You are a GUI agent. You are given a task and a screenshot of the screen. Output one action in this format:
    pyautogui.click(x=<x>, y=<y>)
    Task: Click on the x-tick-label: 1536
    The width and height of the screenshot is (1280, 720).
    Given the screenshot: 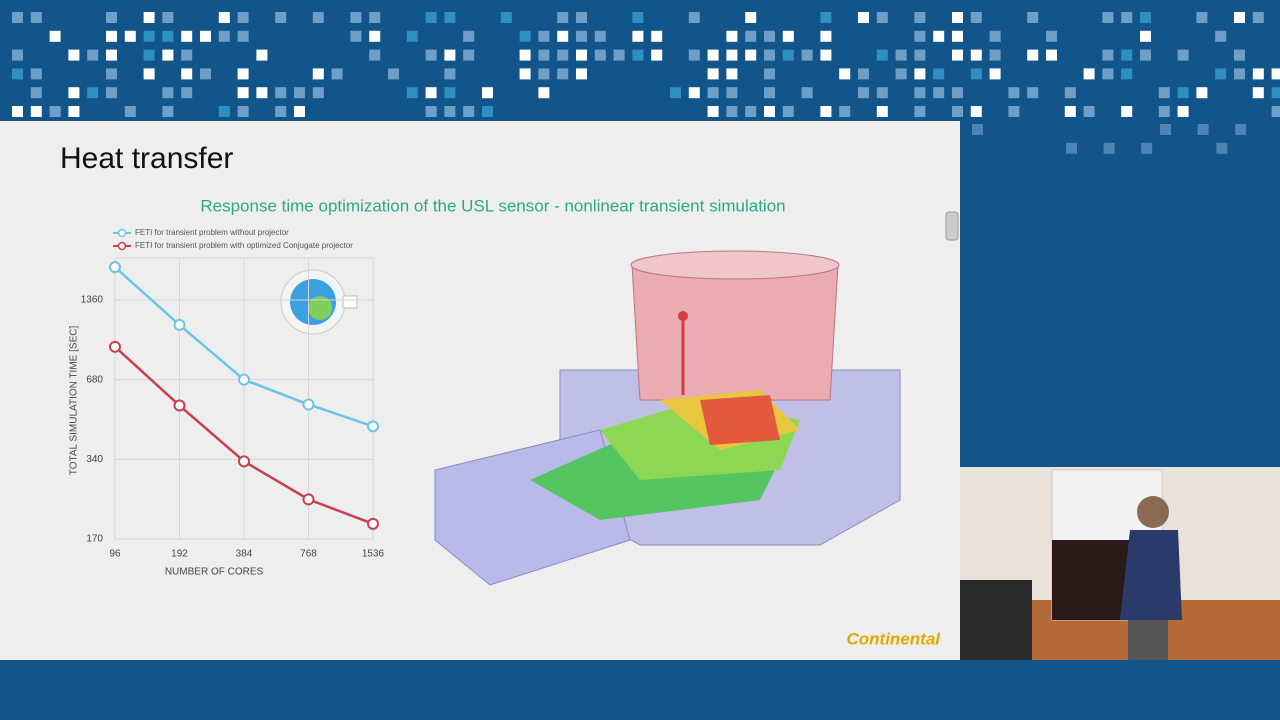 What is the action you would take?
    pyautogui.click(x=373, y=554)
    